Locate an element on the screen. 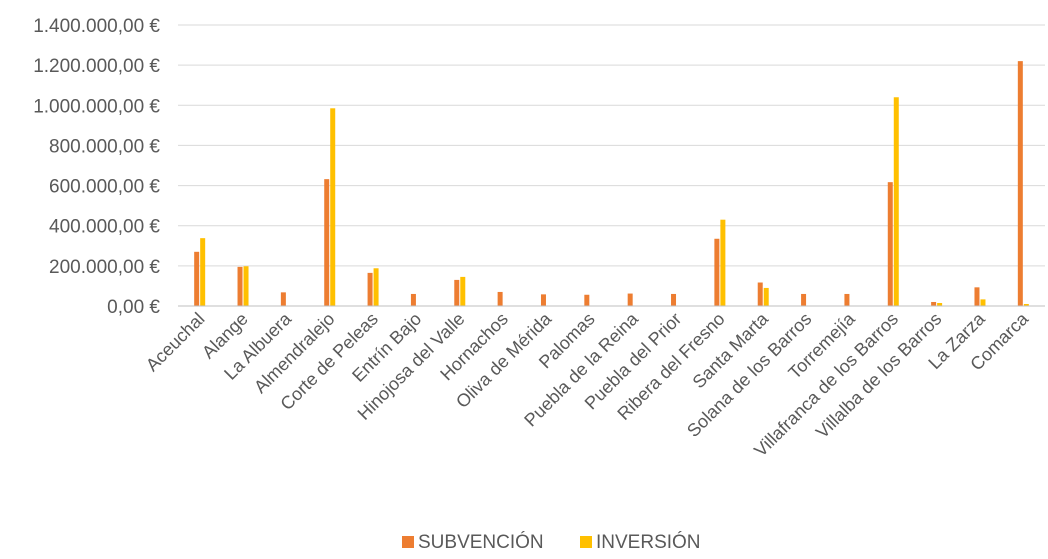 This screenshot has height=559, width=1048. y-tick-label: 1.200.000,00 € is located at coordinates (96, 66).